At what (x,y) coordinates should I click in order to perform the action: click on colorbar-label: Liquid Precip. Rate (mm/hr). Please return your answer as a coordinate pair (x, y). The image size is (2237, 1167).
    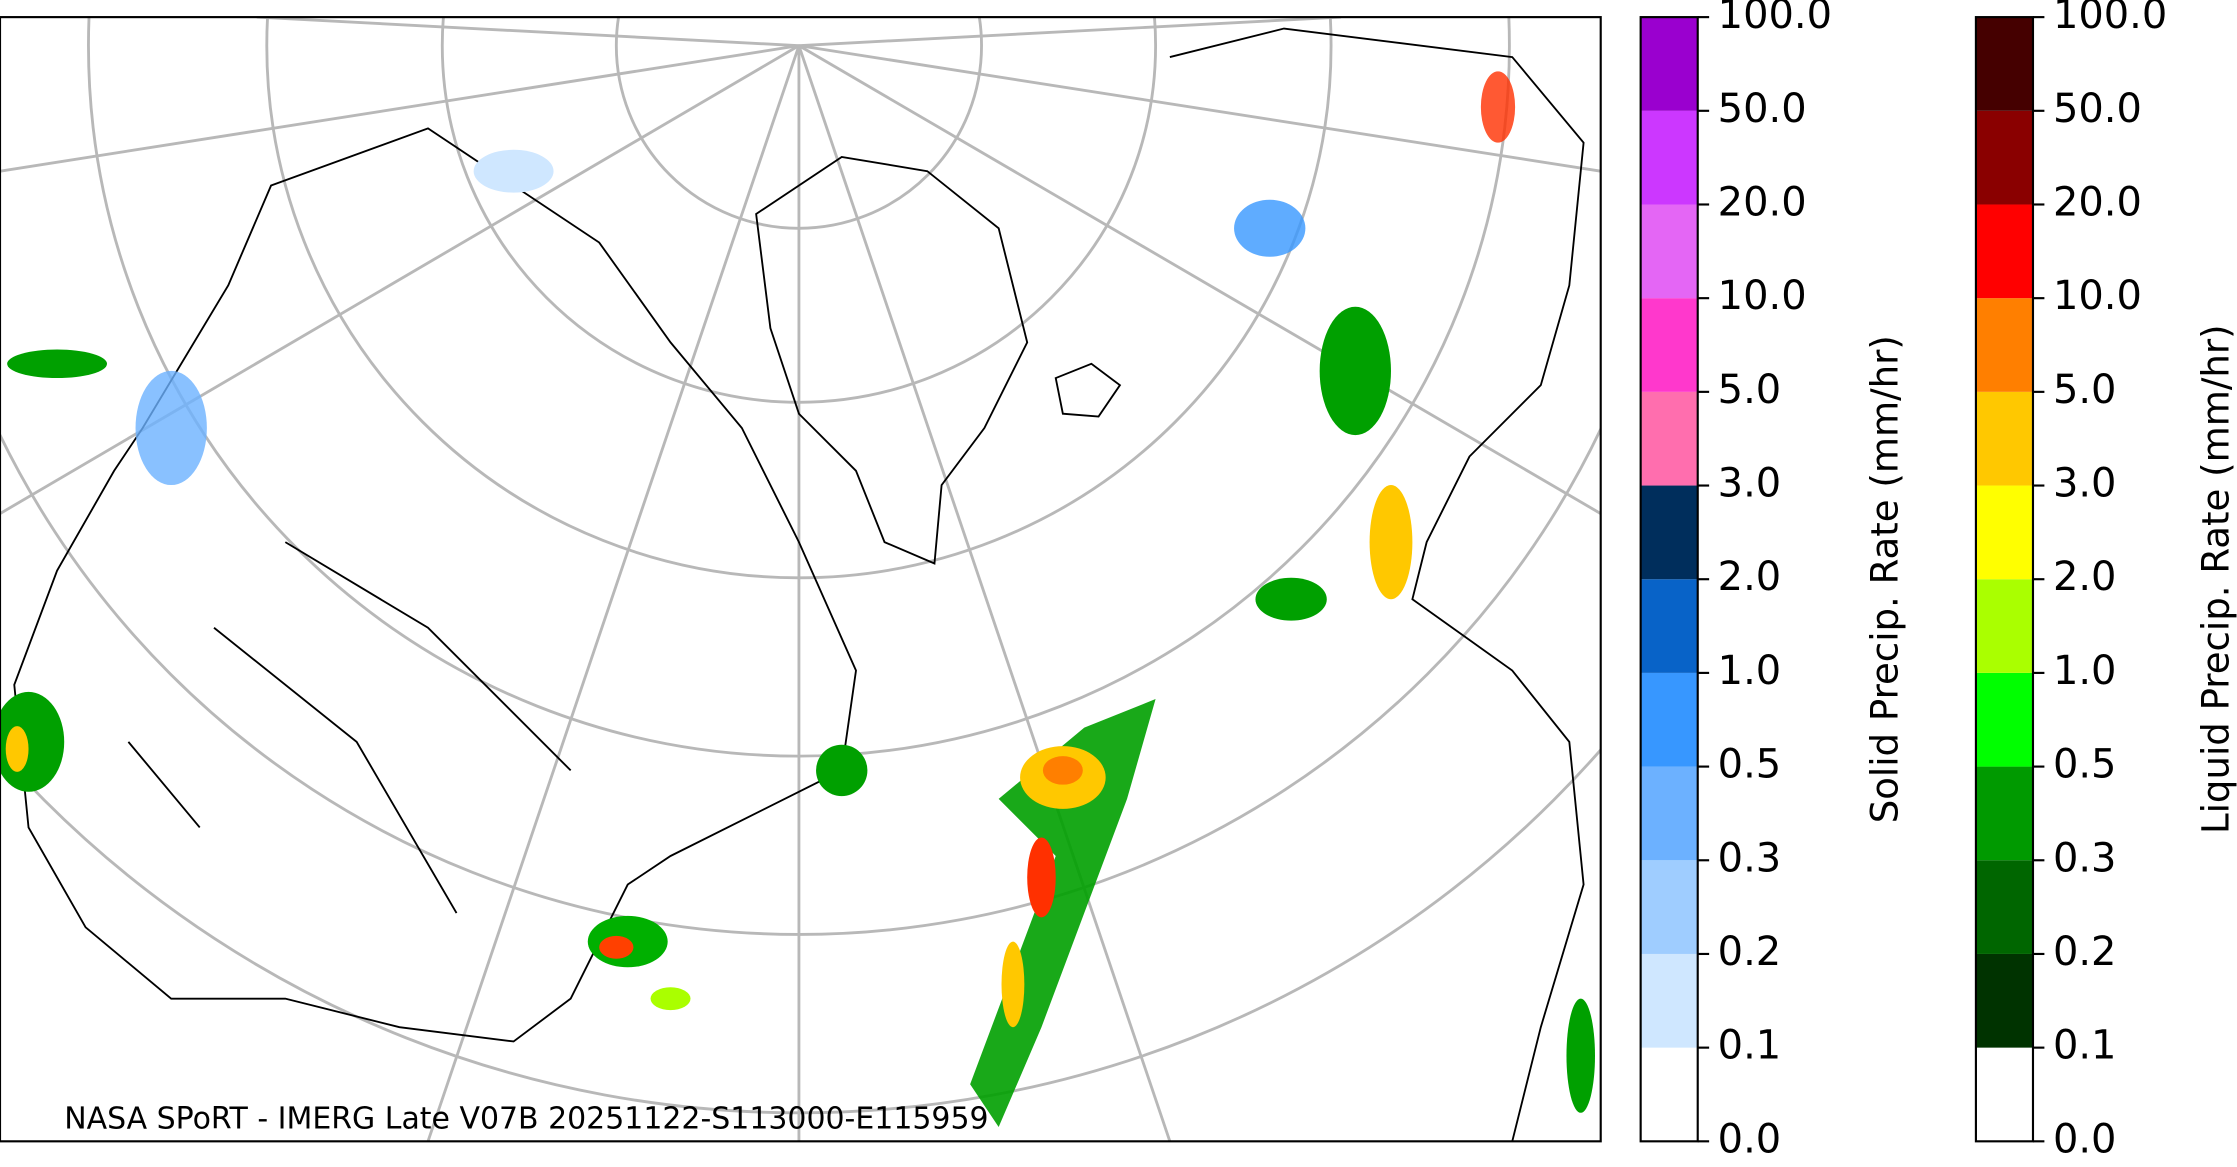
    Looking at the image, I should click on (2215, 579).